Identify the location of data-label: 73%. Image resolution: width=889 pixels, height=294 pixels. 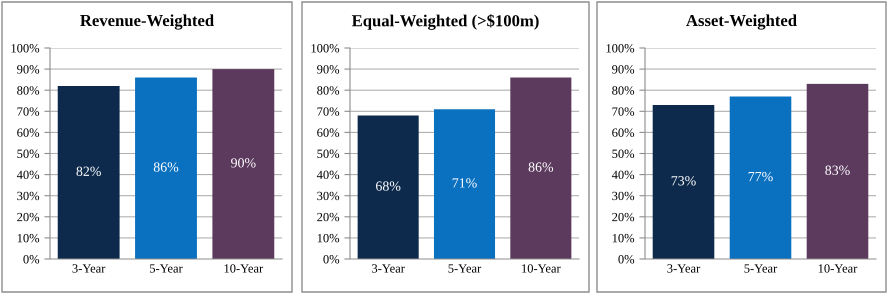
(684, 181).